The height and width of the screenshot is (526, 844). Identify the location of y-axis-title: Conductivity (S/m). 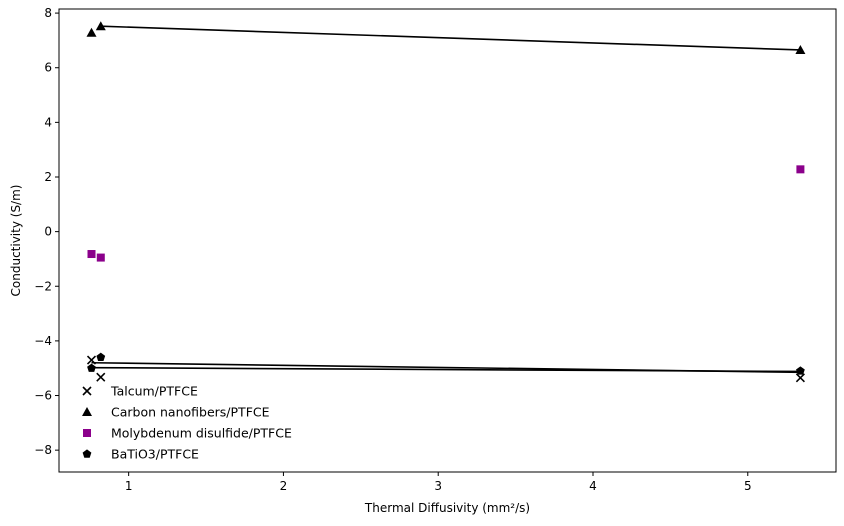
(16, 241).